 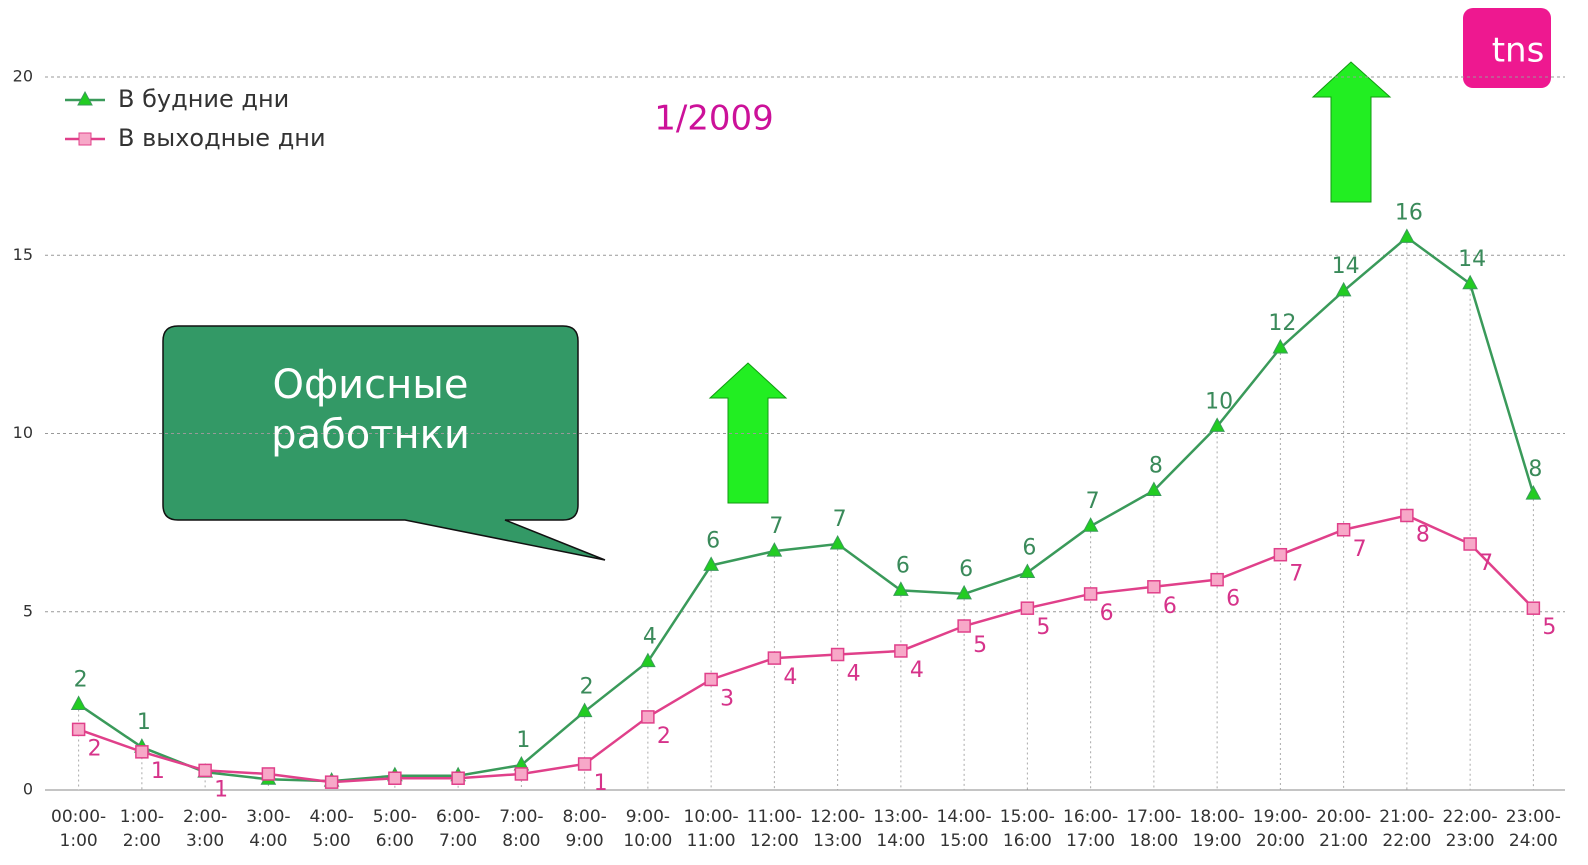 I want to click on data-label: 16, so click(x=1409, y=212).